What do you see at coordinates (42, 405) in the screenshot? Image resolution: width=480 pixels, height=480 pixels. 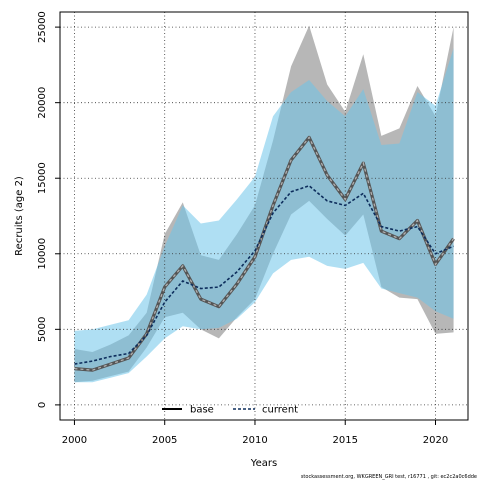 I see `y-tick-label-0: 0` at bounding box center [42, 405].